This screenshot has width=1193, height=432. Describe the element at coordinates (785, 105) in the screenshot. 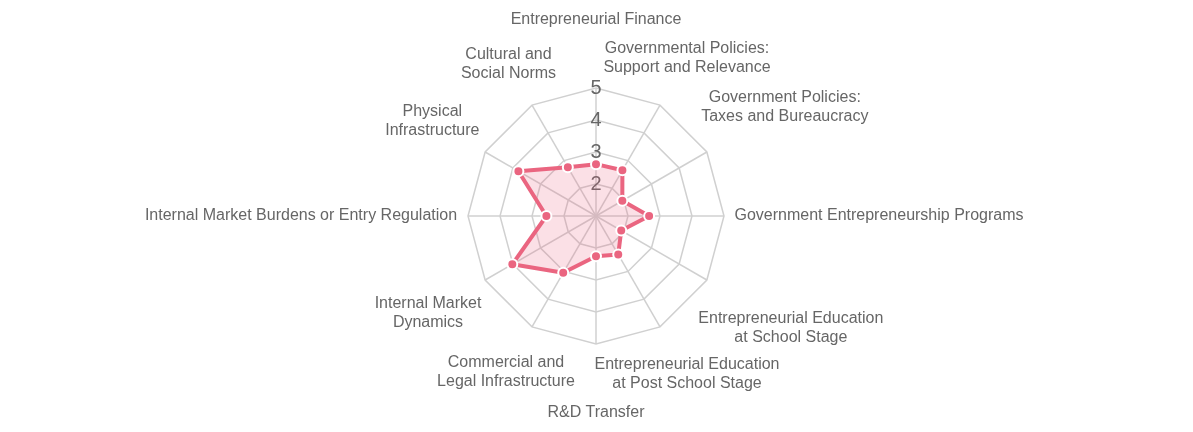

I see `spoke-label: Government Policies: Taxes and Bureaucracy` at that location.